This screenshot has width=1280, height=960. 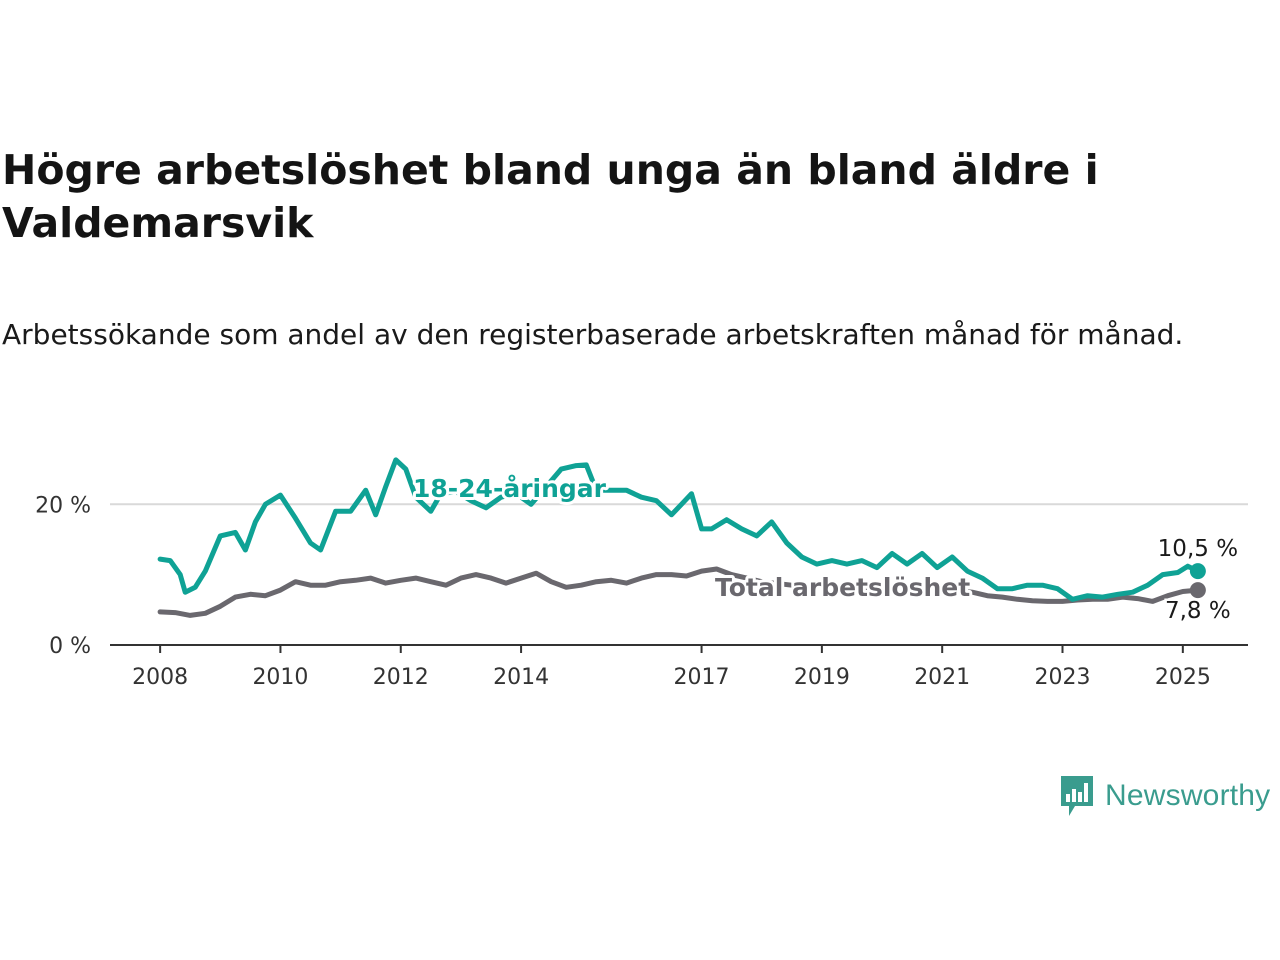 What do you see at coordinates (160, 677) in the screenshot?
I see `x-tick-label: 2008` at bounding box center [160, 677].